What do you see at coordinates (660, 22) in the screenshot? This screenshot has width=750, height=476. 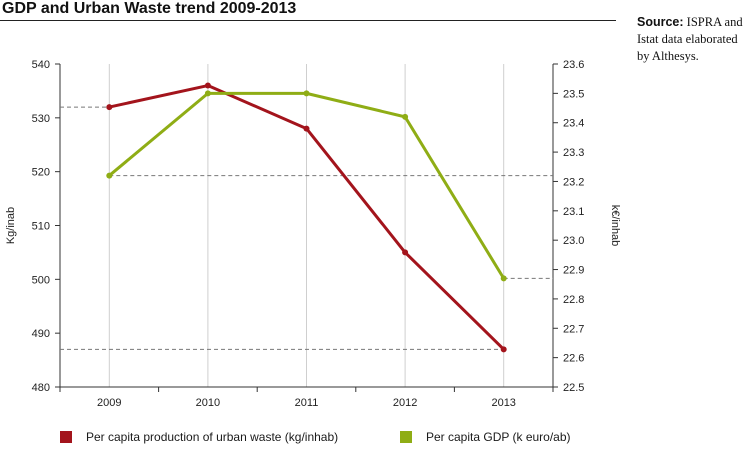 I see `source-label: Source:` at bounding box center [660, 22].